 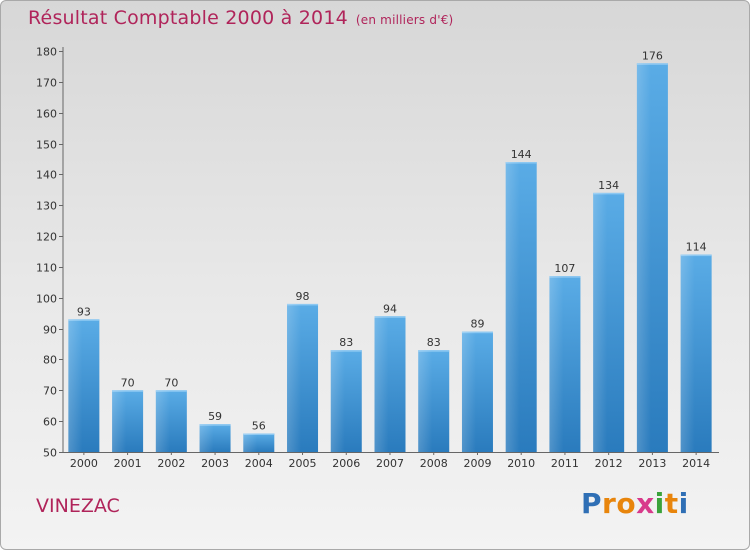 I want to click on logo-letter: t, so click(x=671, y=503).